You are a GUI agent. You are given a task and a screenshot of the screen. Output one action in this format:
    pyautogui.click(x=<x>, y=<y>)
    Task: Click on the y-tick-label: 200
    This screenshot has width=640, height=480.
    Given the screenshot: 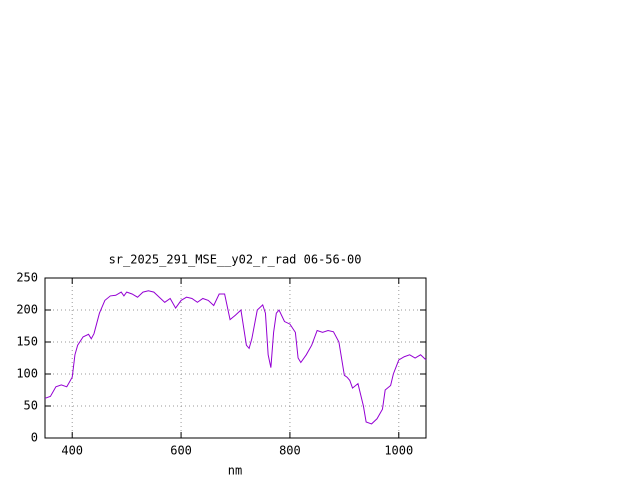 What is the action you would take?
    pyautogui.click(x=27, y=310)
    